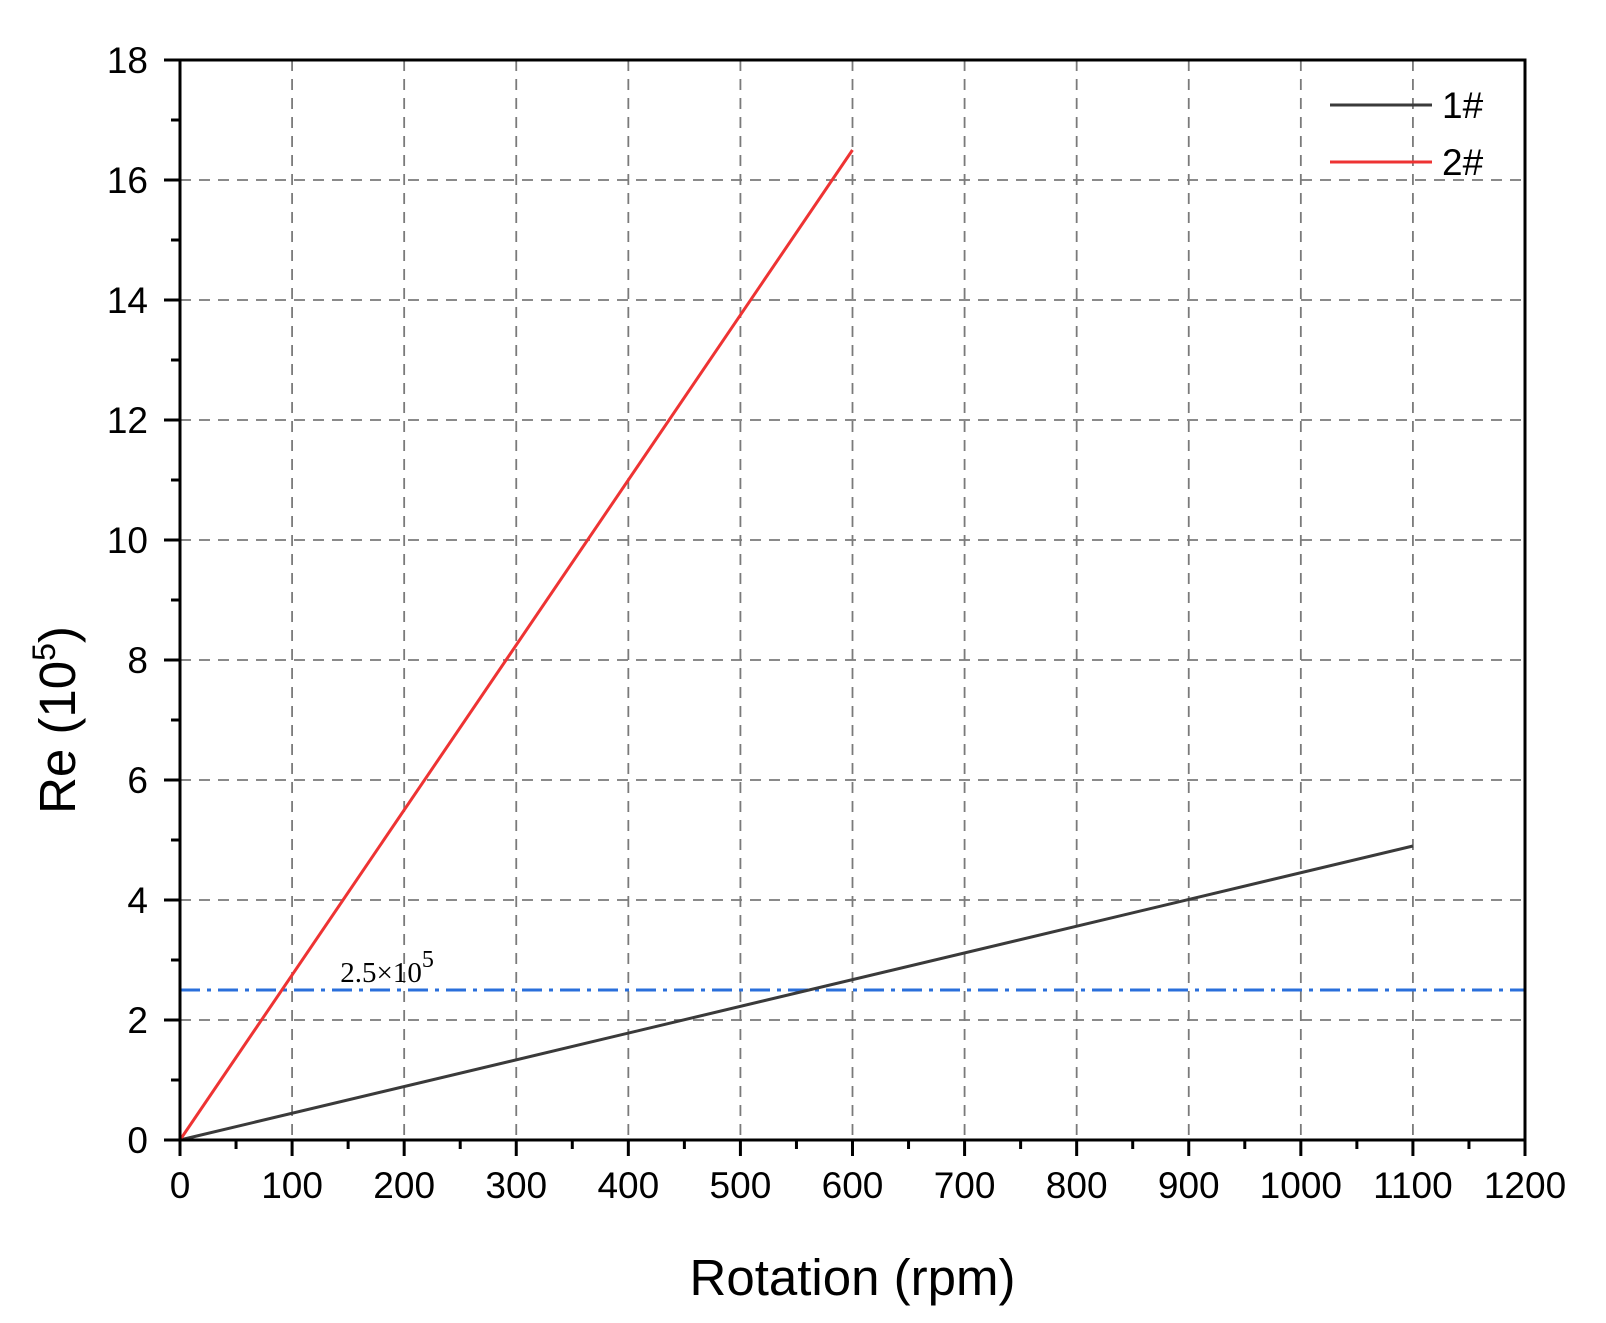 This screenshot has width=1606, height=1323. I want to click on y-axis-title-close: ), so click(57, 634).